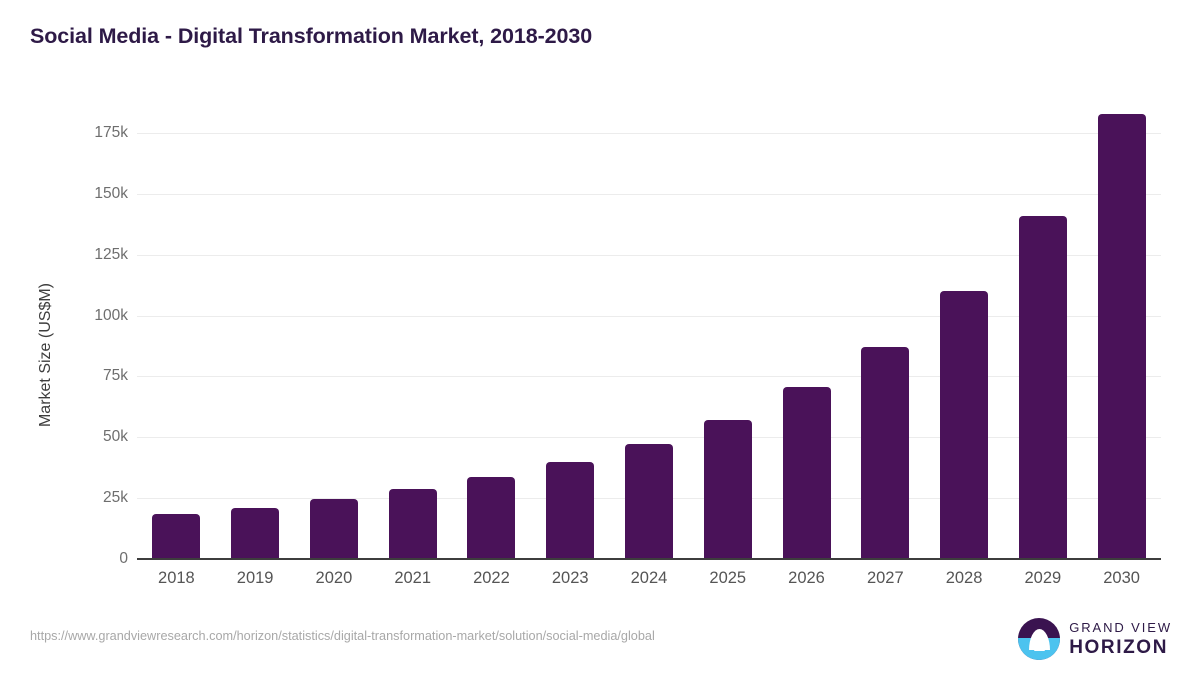  What do you see at coordinates (111, 132) in the screenshot?
I see `y-axis-tick-label: 175k` at bounding box center [111, 132].